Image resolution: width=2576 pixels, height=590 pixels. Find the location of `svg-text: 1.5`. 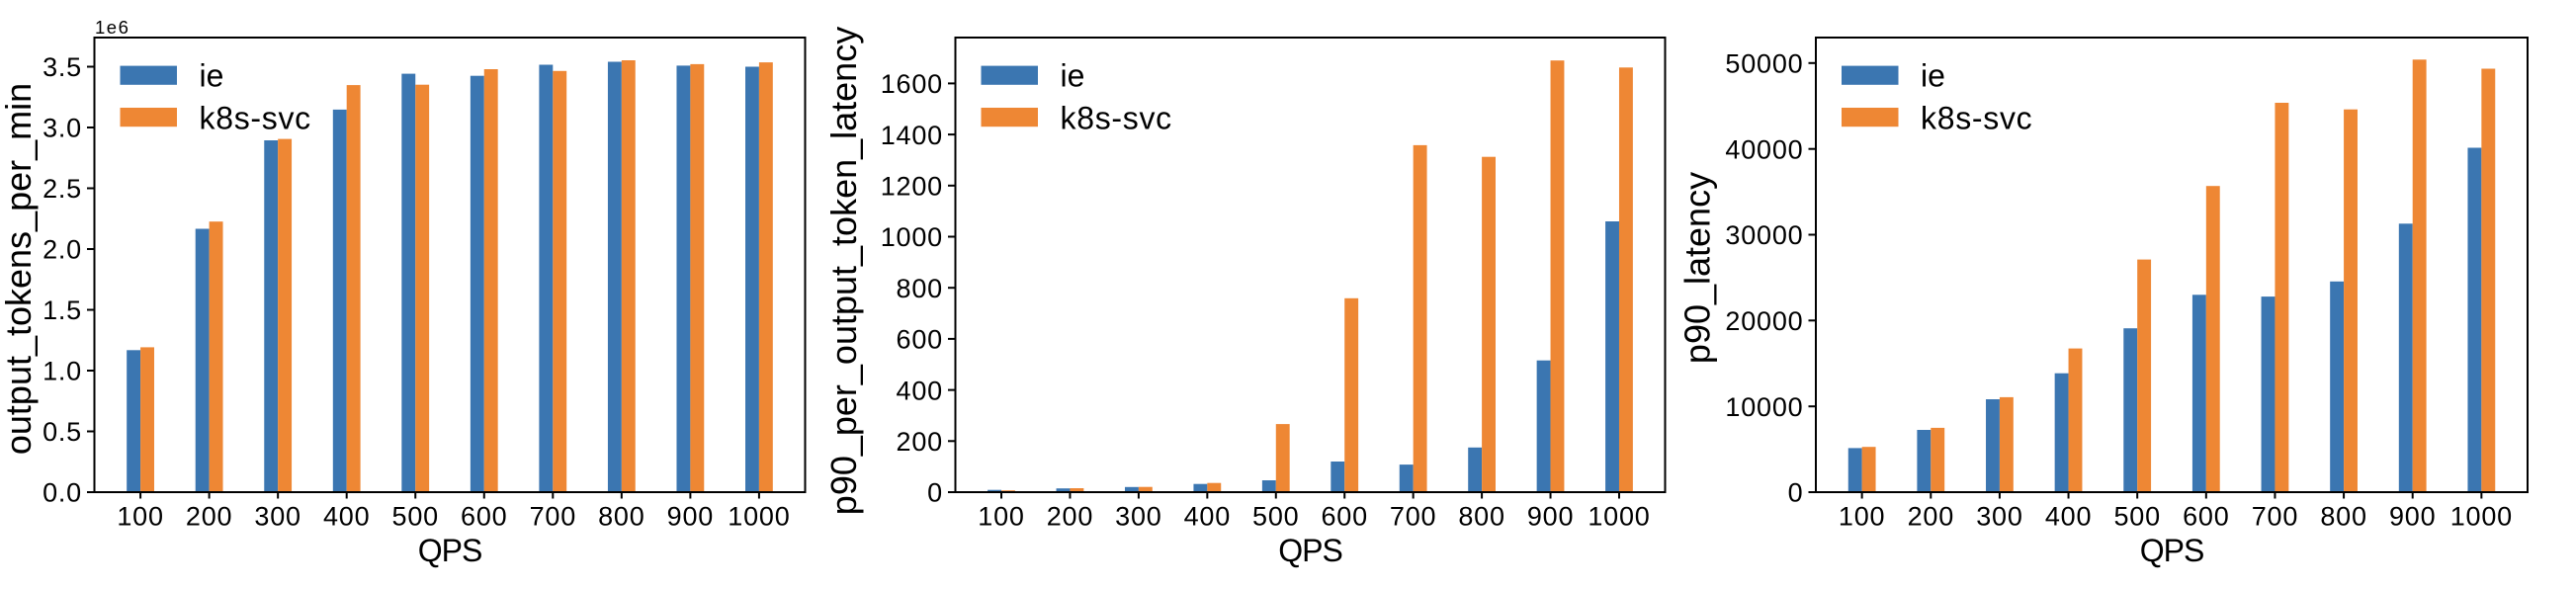

svg-text: 1.5 is located at coordinates (62, 310).